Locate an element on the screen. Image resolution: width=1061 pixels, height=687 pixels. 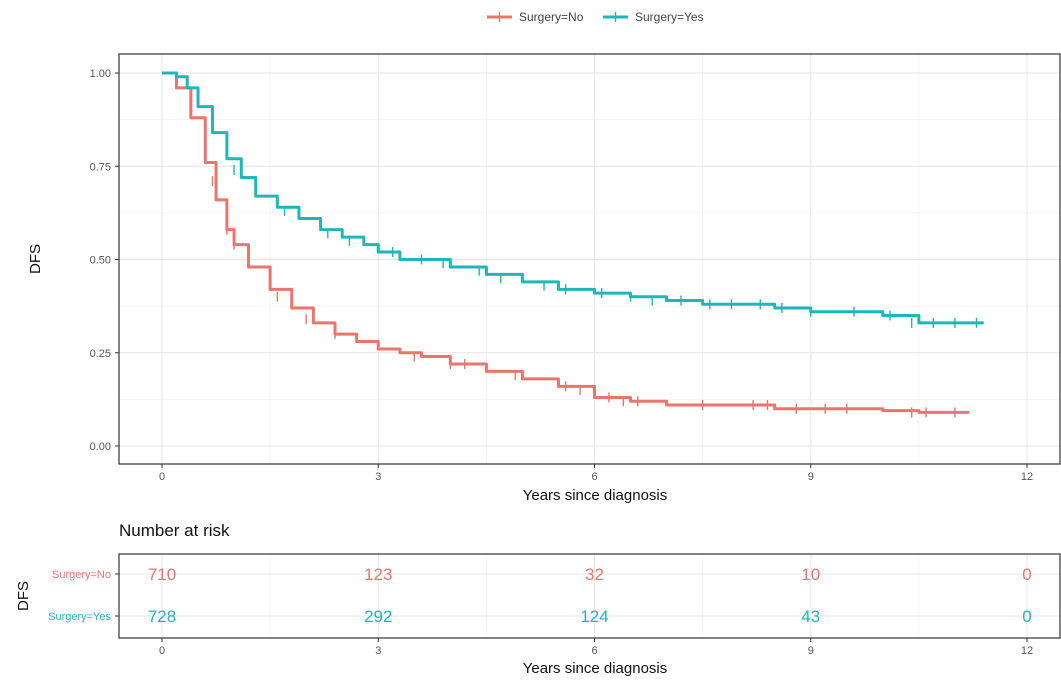
x-tick-label: 3 is located at coordinates (378, 477).